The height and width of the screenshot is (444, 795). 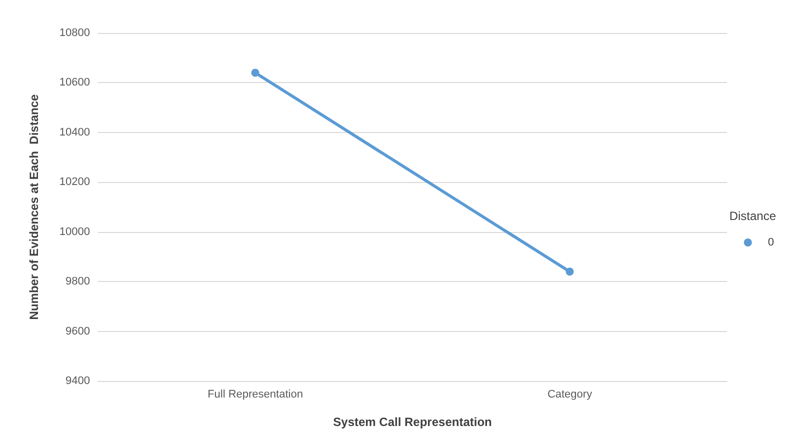 I want to click on x-tick-label: Full Representation, so click(x=255, y=394).